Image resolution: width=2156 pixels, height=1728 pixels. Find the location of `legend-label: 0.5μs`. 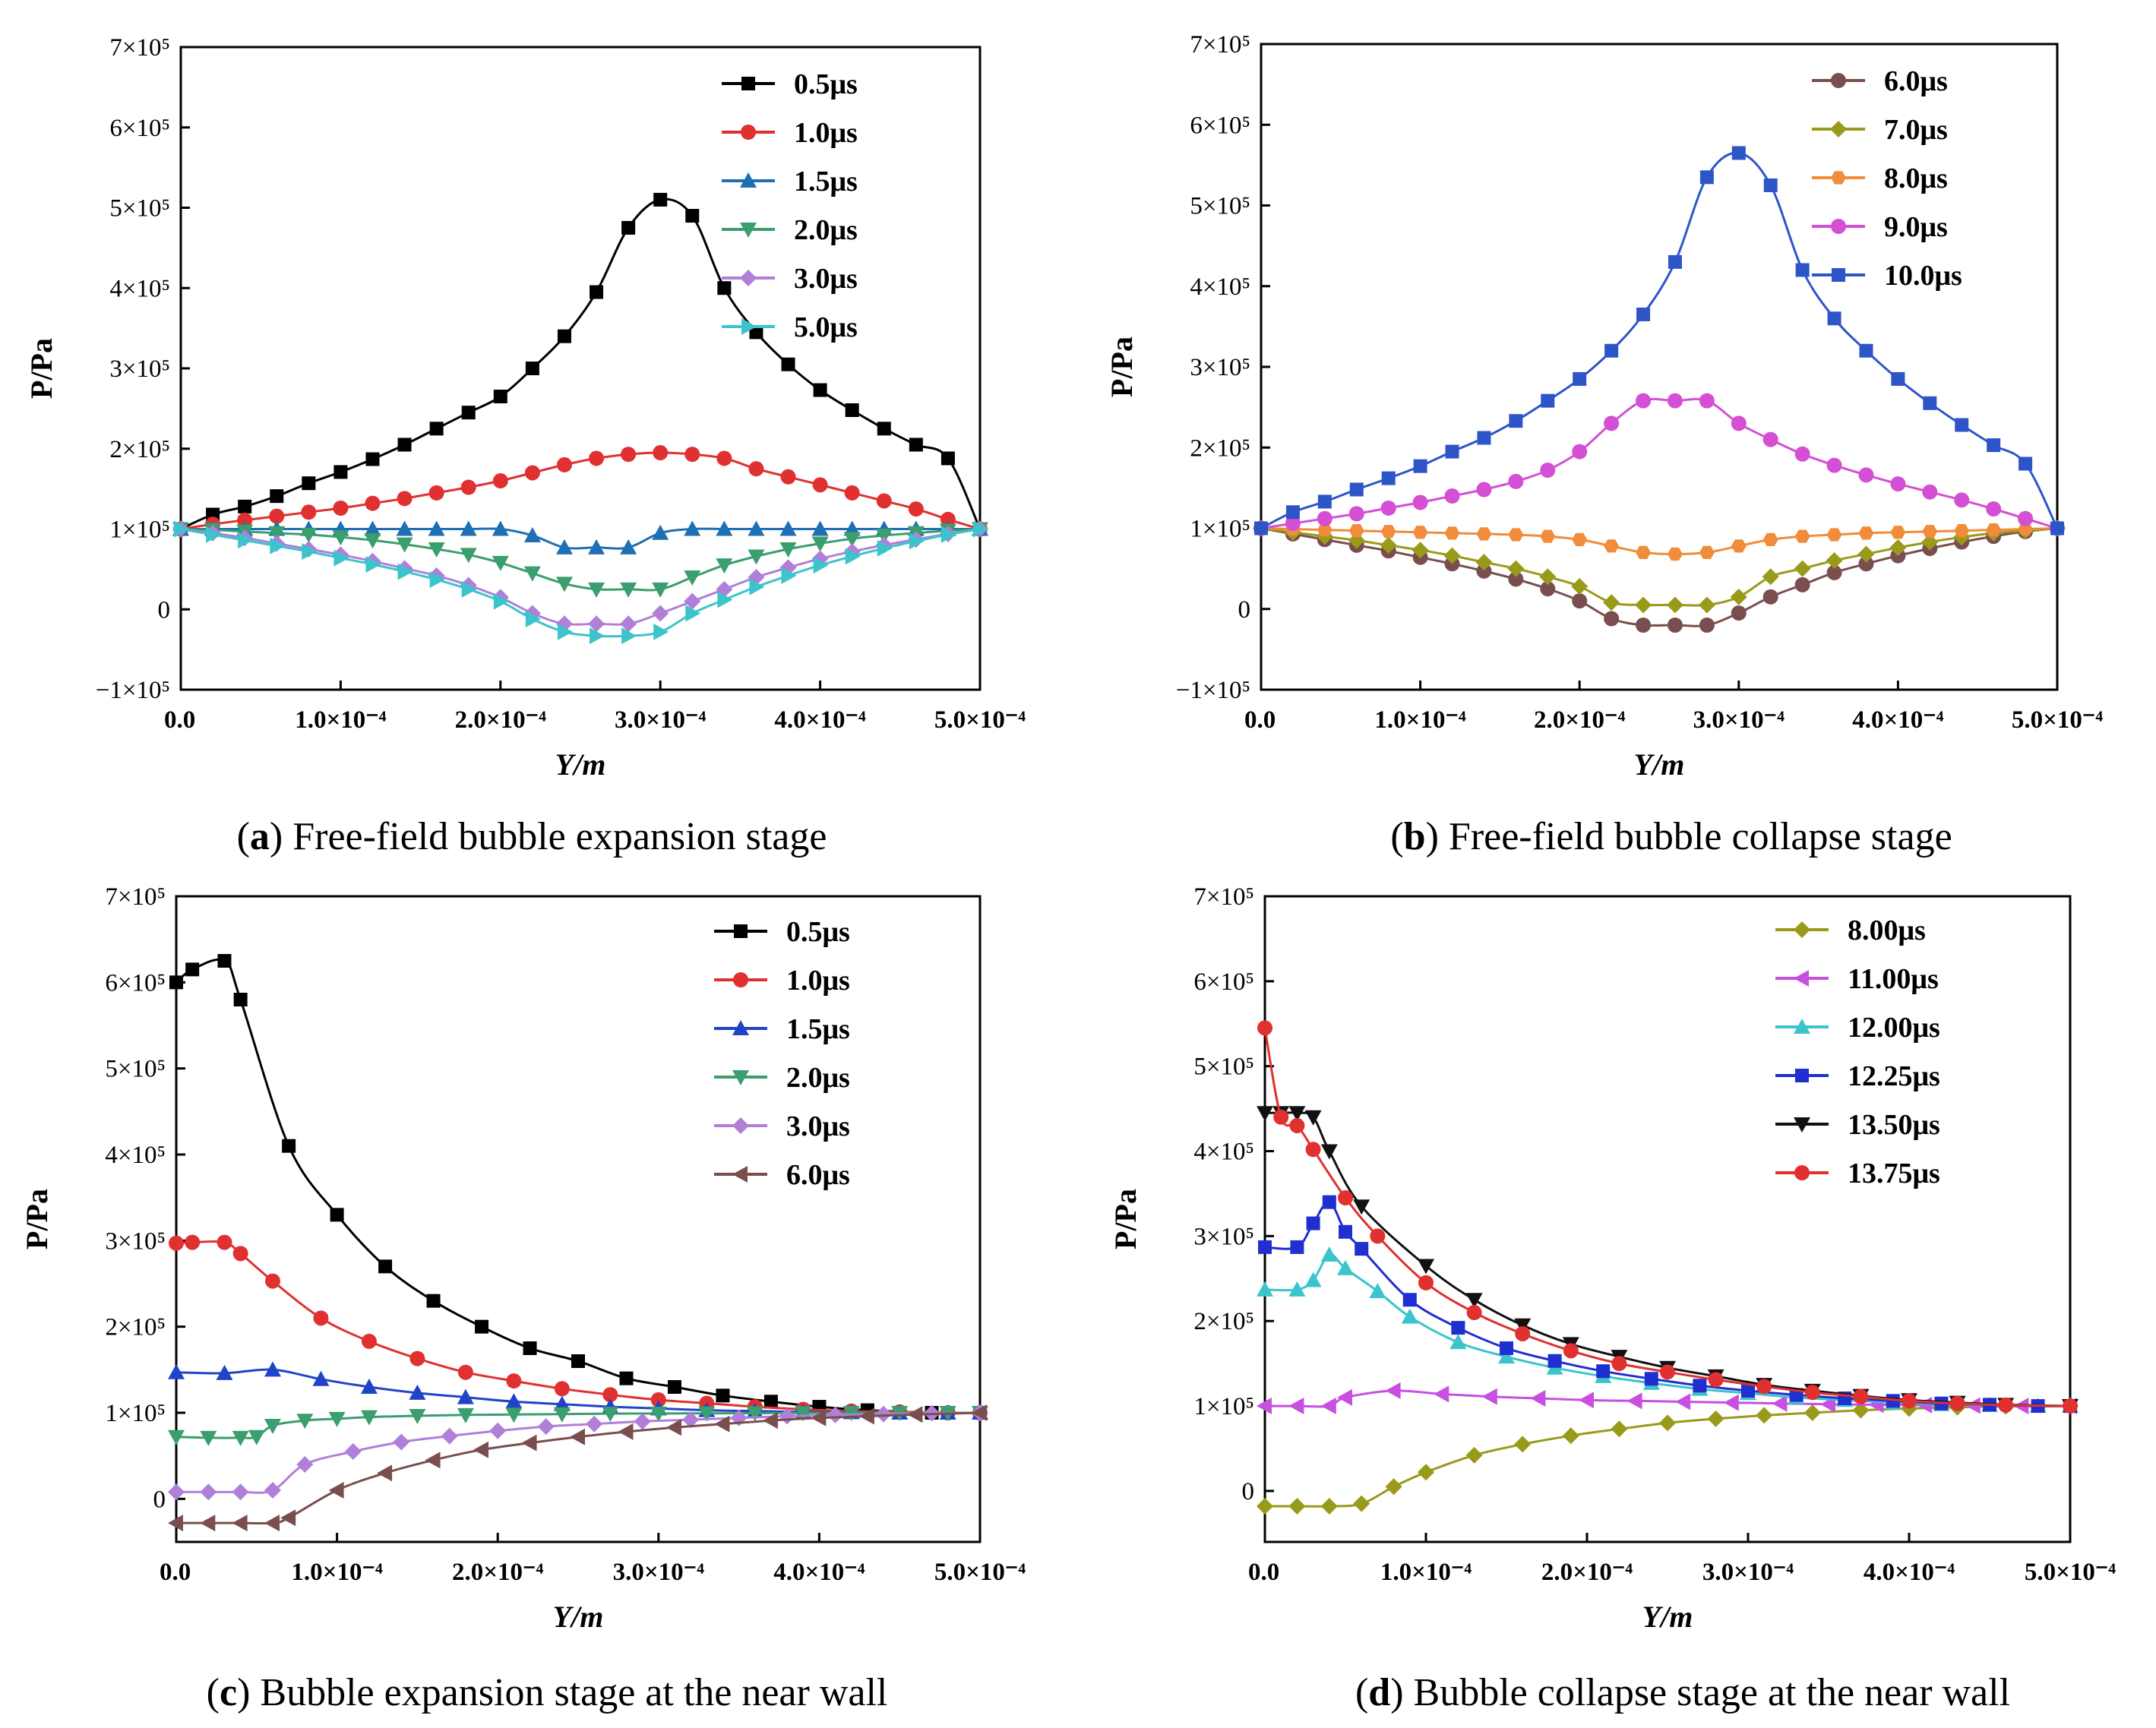

legend-label: 0.5μs is located at coordinates (818, 932).